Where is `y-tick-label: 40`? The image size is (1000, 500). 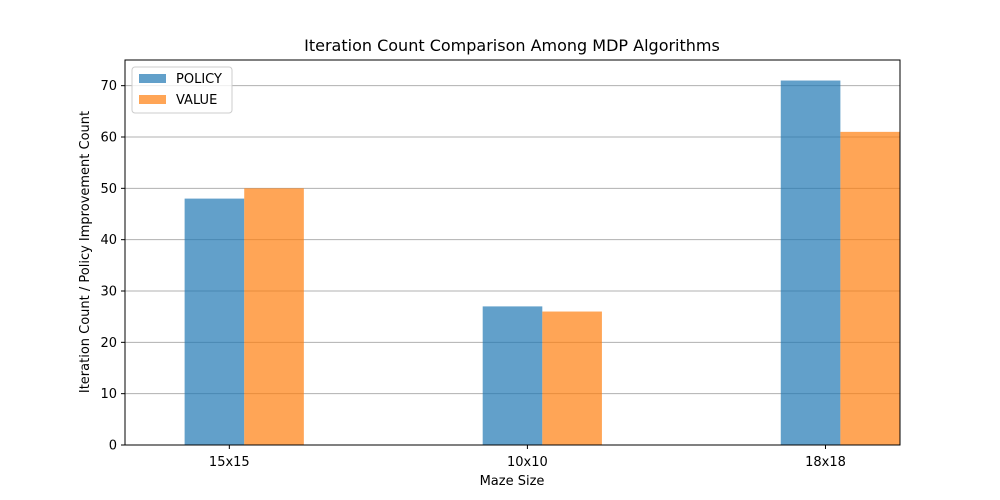
y-tick-label: 40 is located at coordinates (108, 240).